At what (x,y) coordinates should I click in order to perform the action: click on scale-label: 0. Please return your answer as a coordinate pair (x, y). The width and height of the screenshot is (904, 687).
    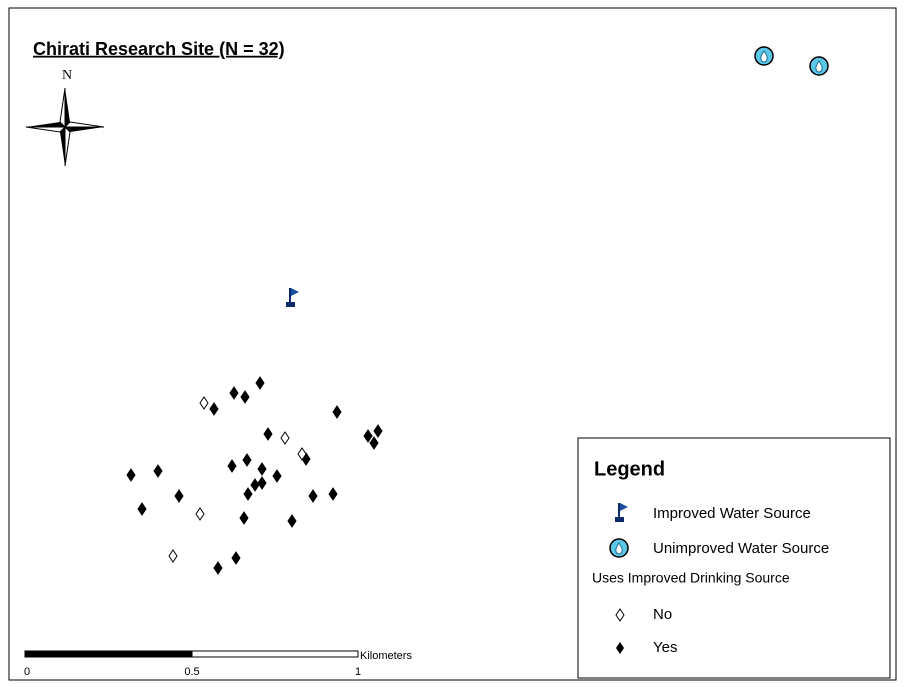
    Looking at the image, I should click on (27, 672).